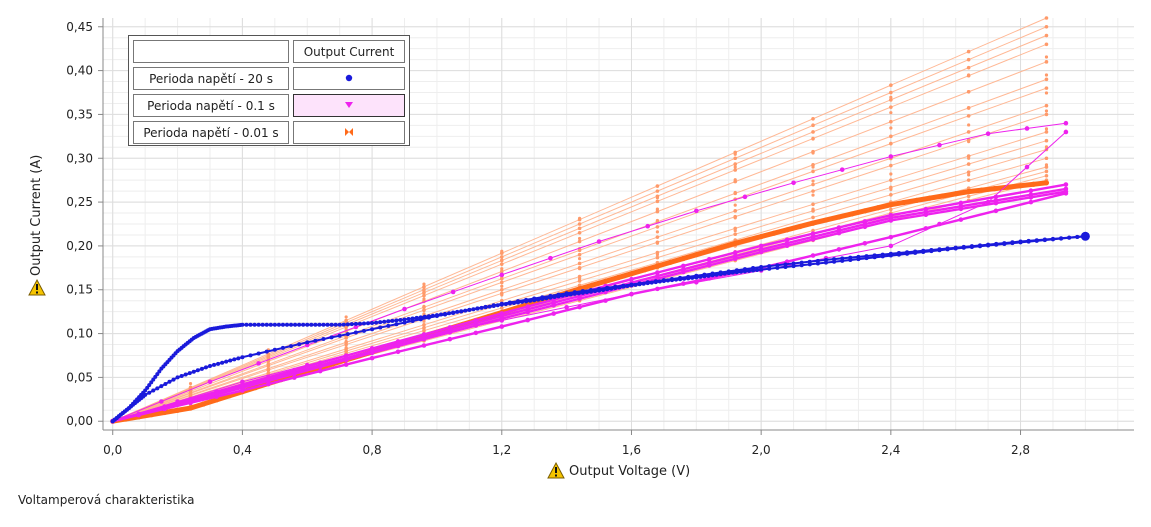  Describe the element at coordinates (269, 78) in the screenshot. I see `legend-row-20s: Perioda napětí - 20 s` at that location.